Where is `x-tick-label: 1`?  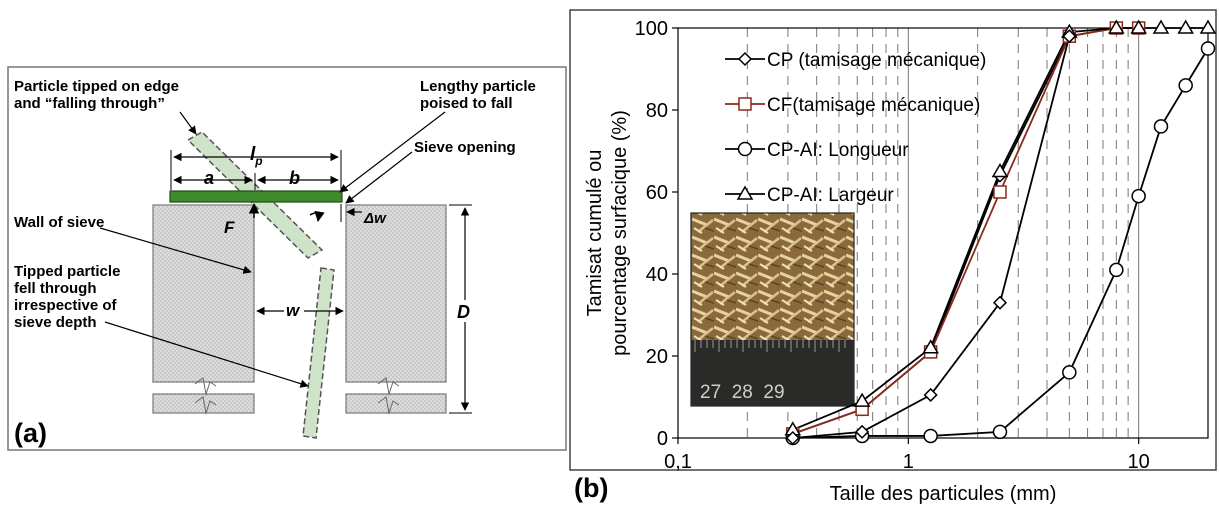
x-tick-label: 1 is located at coordinates (908, 462).